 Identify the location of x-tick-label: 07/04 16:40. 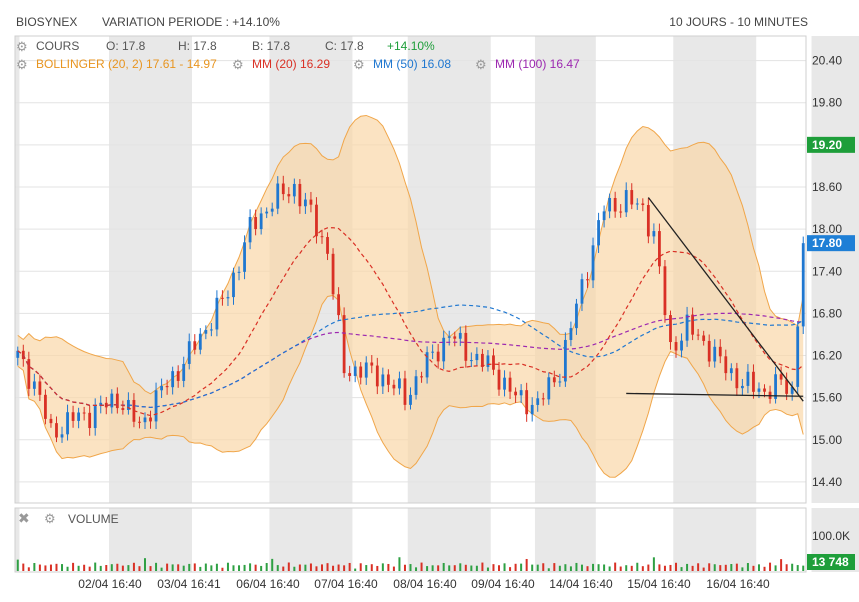
(346, 584).